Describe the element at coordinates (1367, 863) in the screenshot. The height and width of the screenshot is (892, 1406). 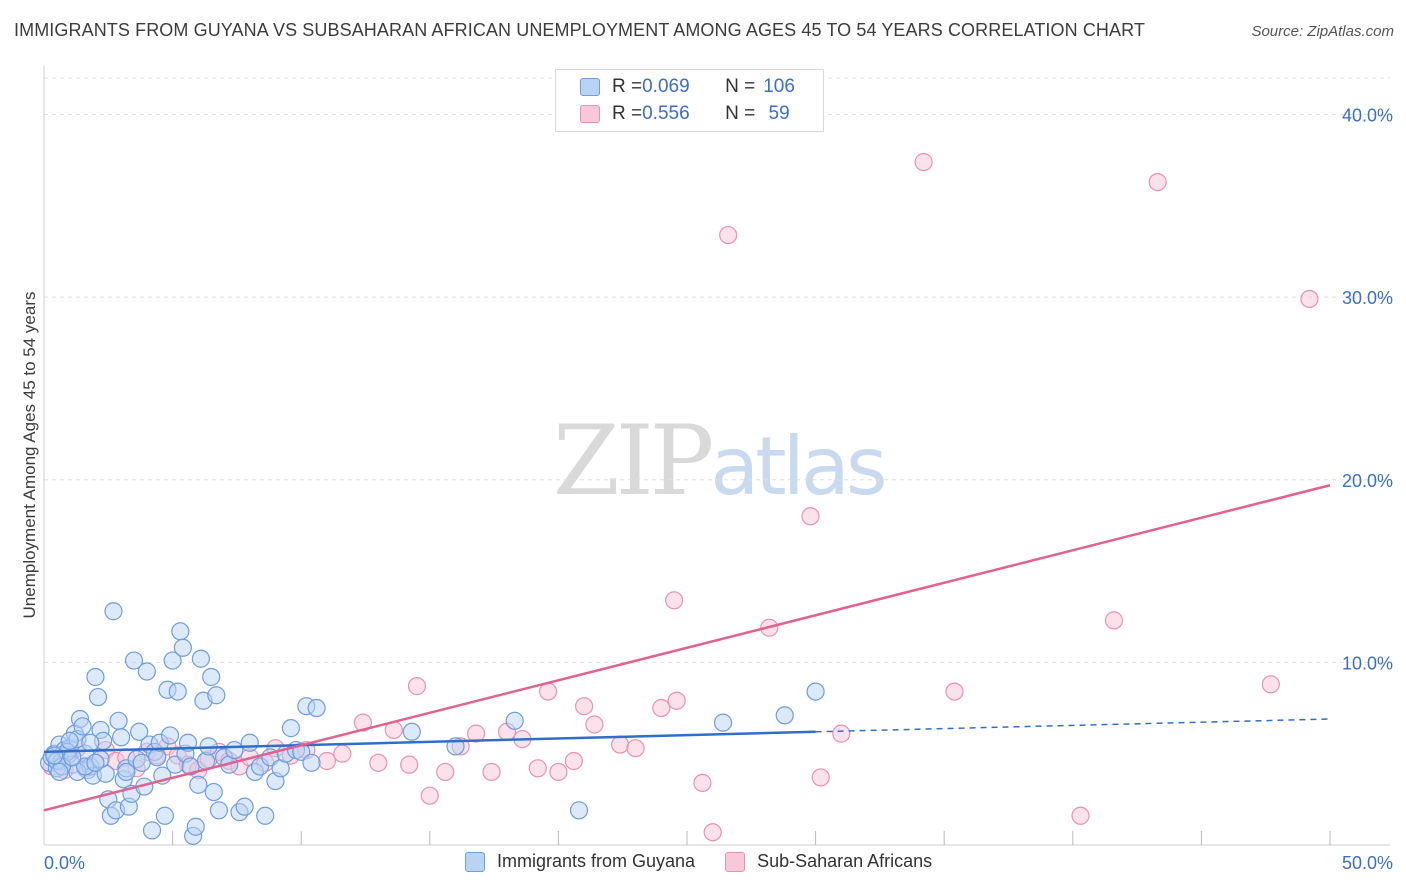
I see `x-tick-label-max: 50.0%` at that location.